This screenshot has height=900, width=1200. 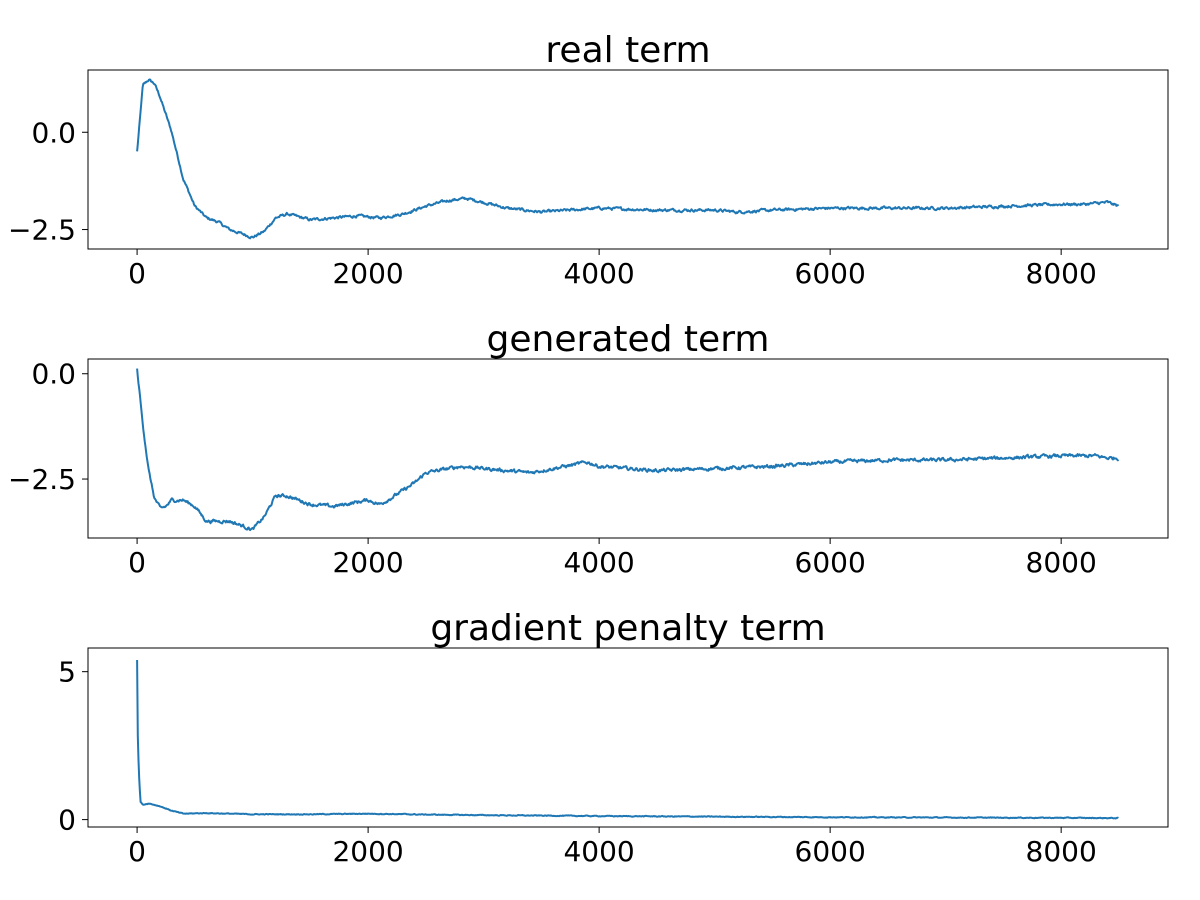 I want to click on subplot-title: real term, so click(x=627, y=50).